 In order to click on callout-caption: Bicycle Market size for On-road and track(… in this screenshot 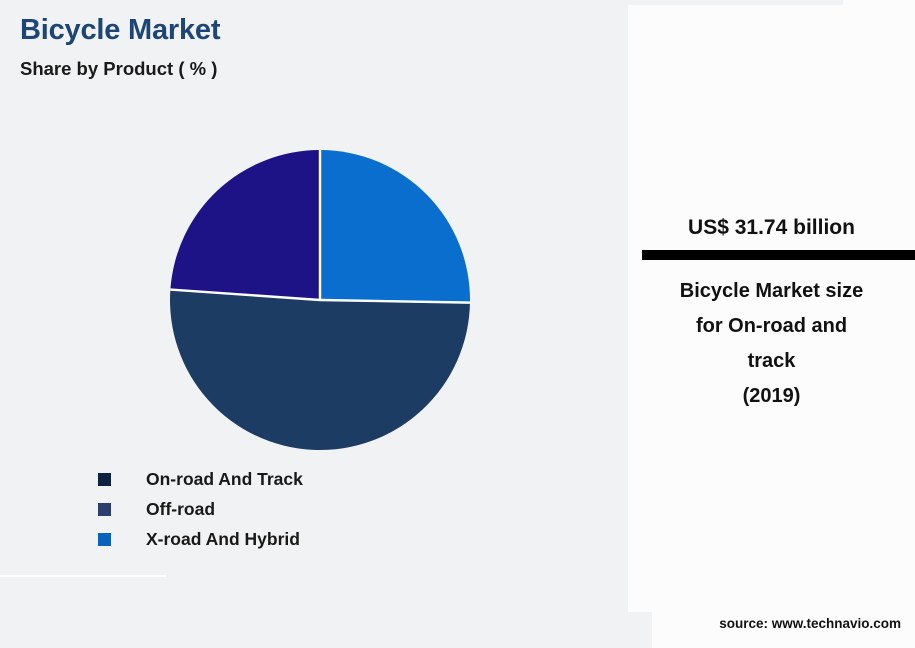, I will do `click(771, 343)`.